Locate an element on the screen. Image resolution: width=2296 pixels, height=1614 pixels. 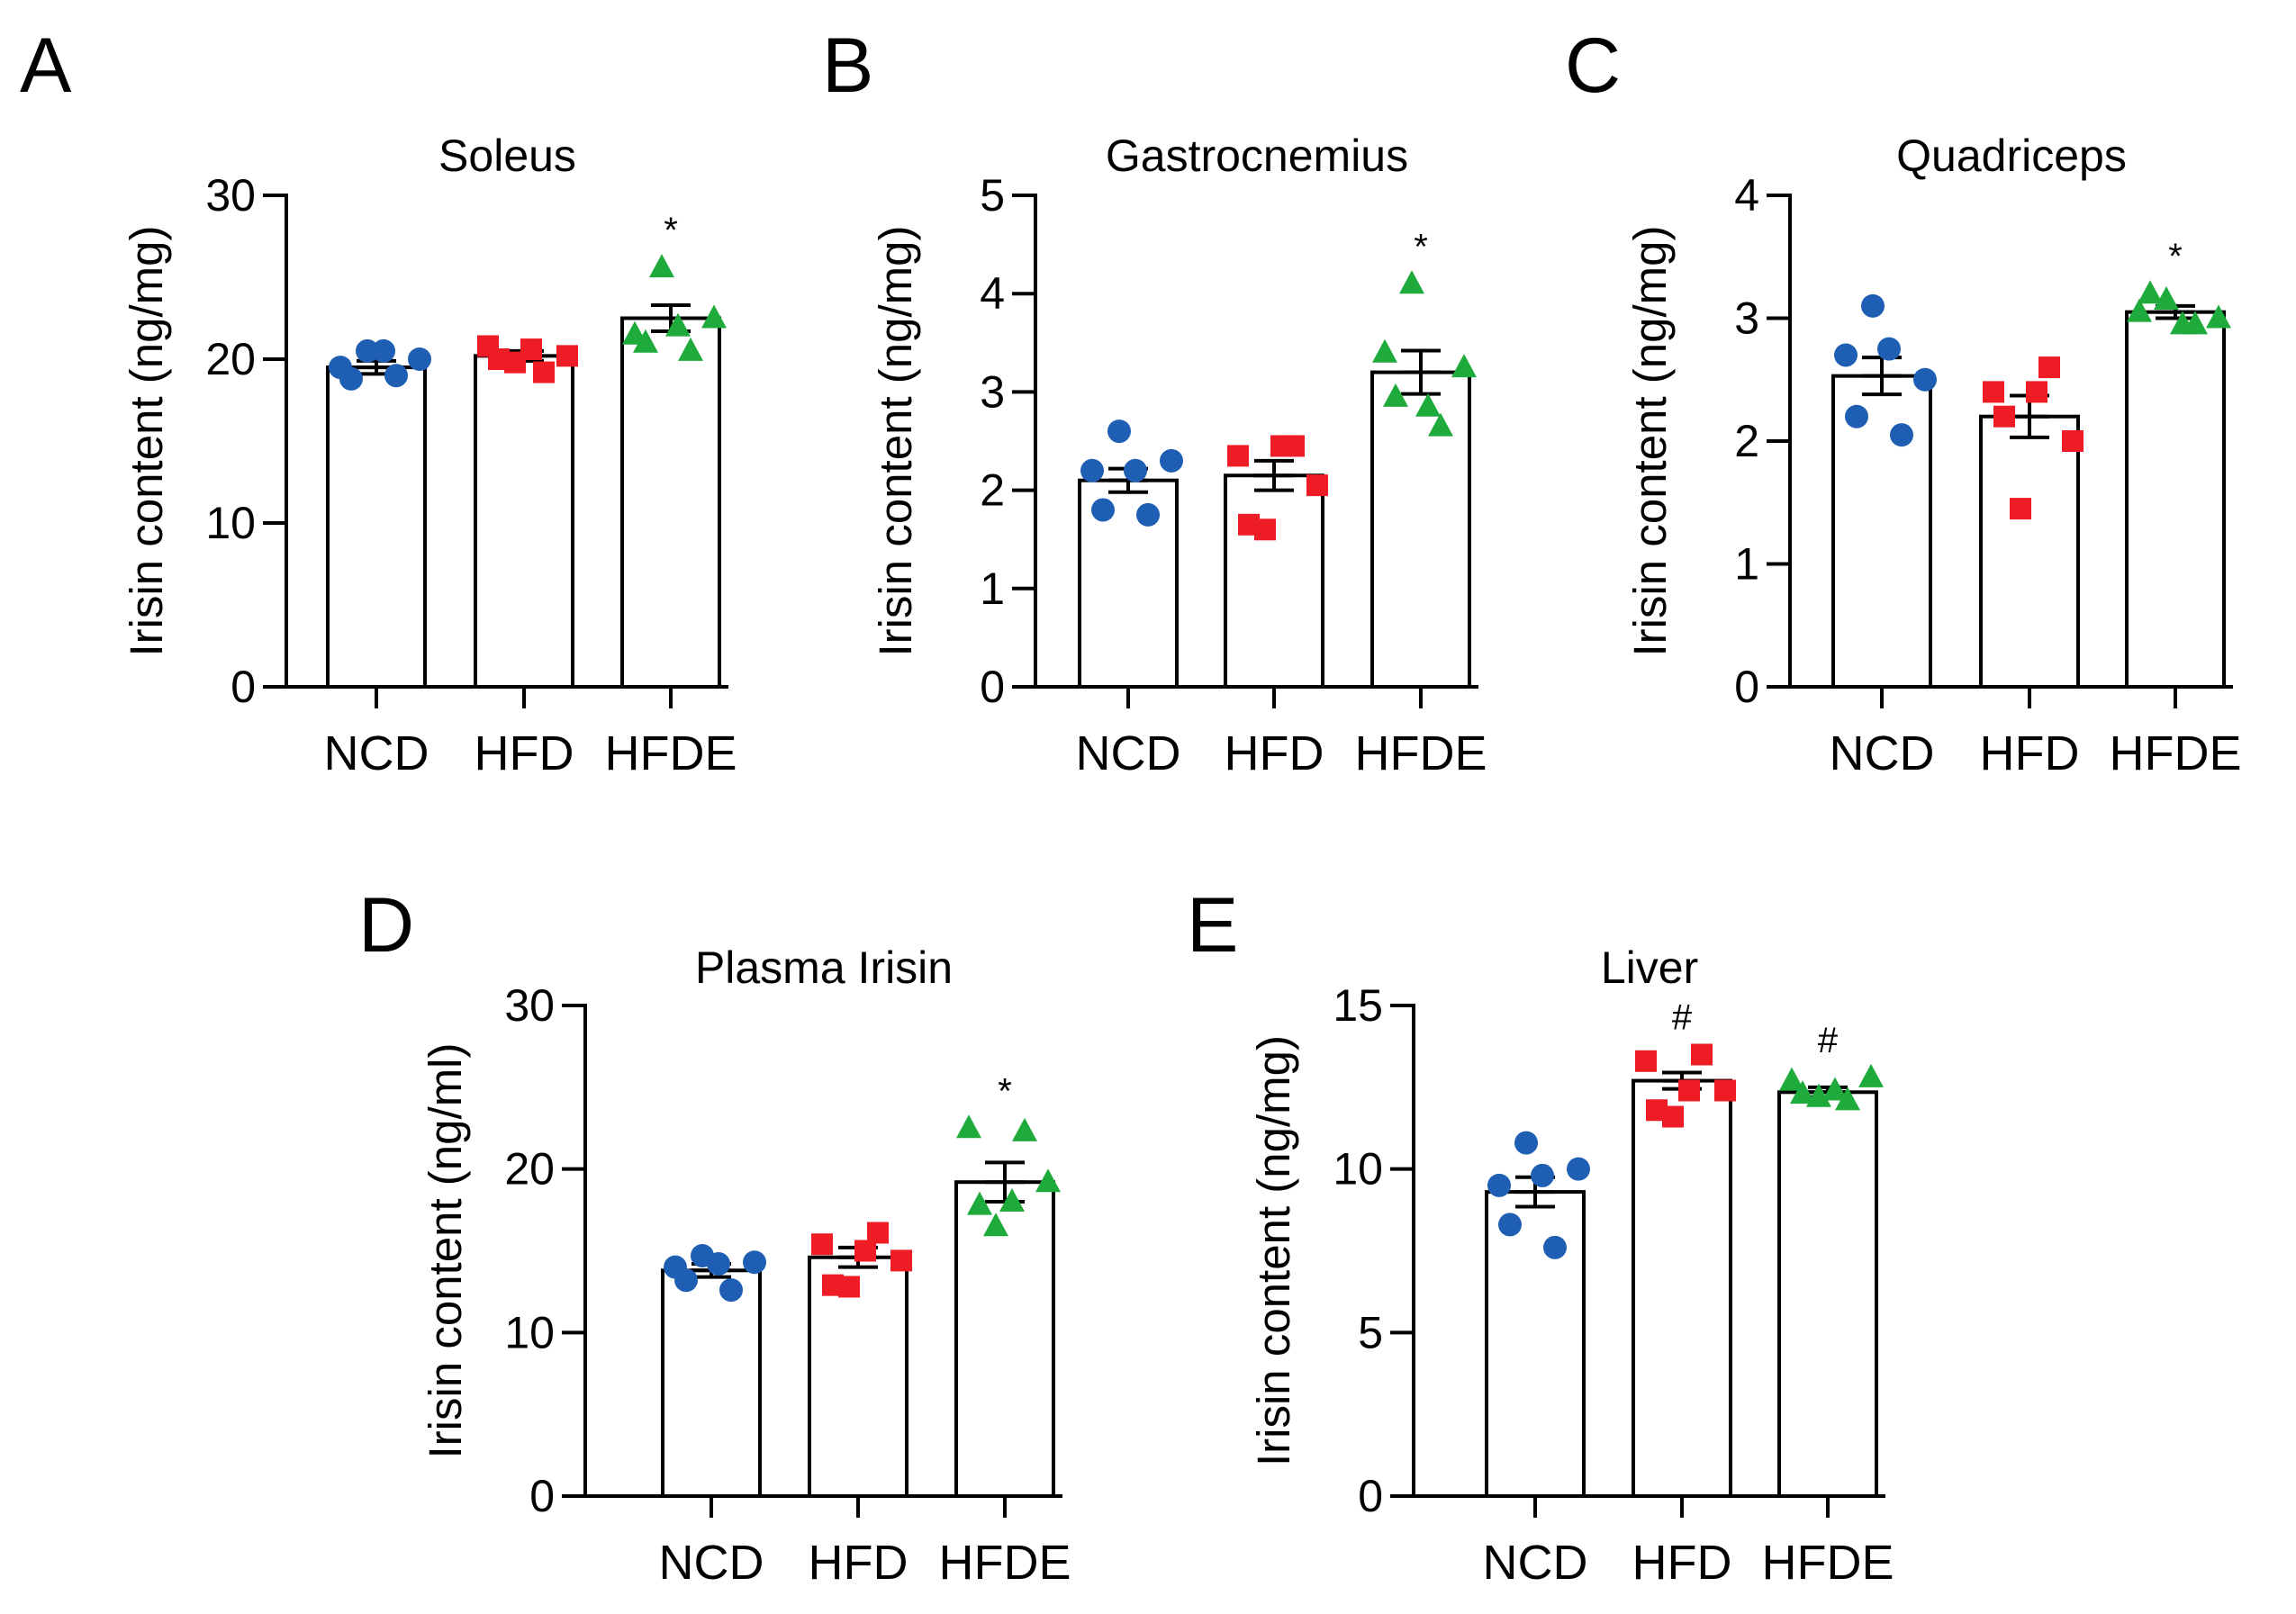
y-axis-label: Irisin content (ng/ml) is located at coordinates (445, 1251).